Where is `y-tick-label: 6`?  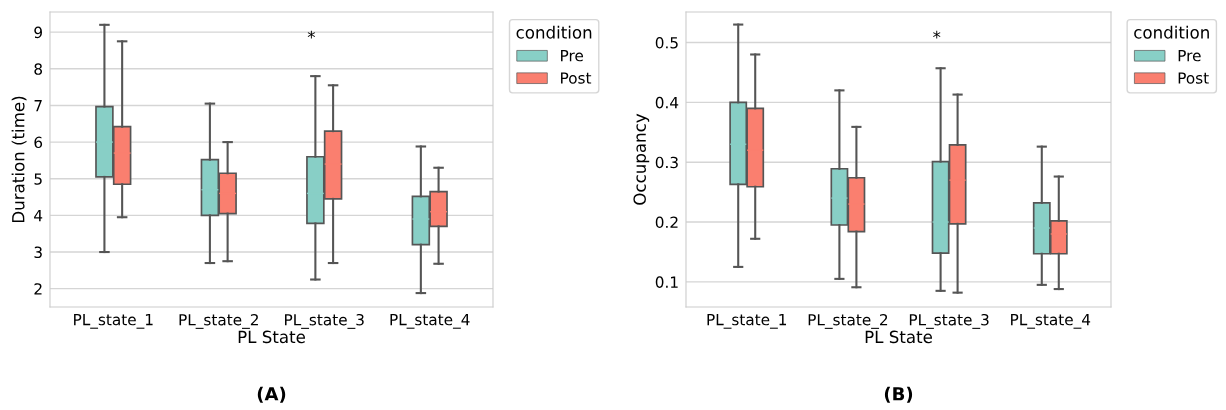
y-tick-label: 6 is located at coordinates (38, 142).